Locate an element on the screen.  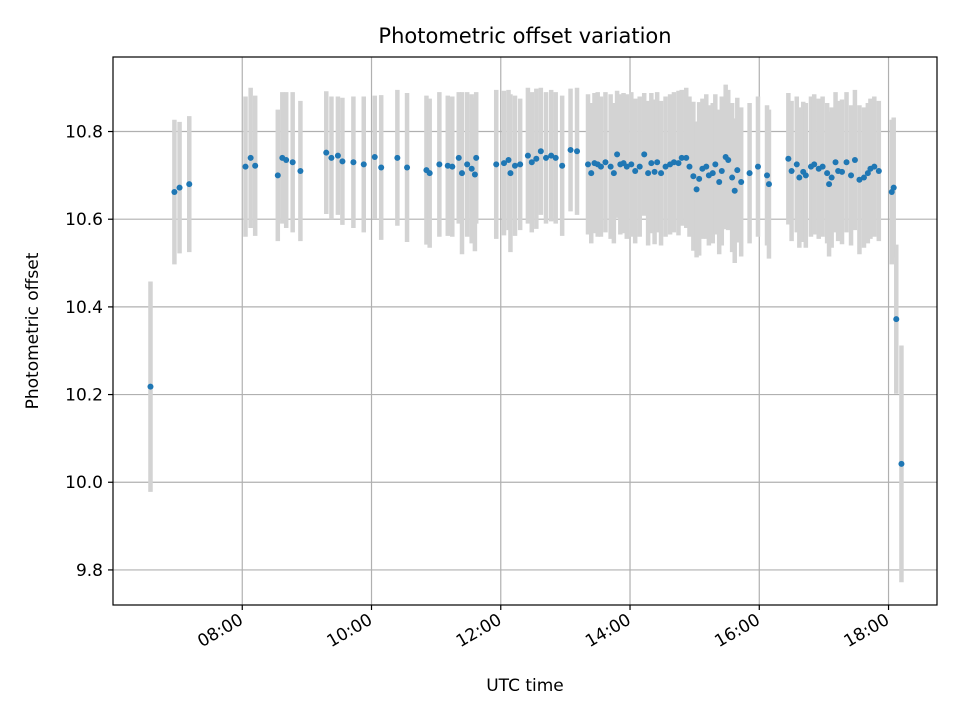
x-axis-label: UTC time is located at coordinates (525, 686).